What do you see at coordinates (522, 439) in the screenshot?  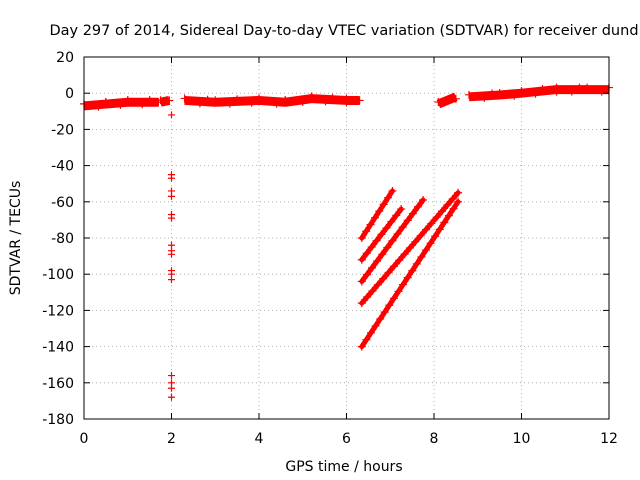 I see `x-tick-label: 10` at bounding box center [522, 439].